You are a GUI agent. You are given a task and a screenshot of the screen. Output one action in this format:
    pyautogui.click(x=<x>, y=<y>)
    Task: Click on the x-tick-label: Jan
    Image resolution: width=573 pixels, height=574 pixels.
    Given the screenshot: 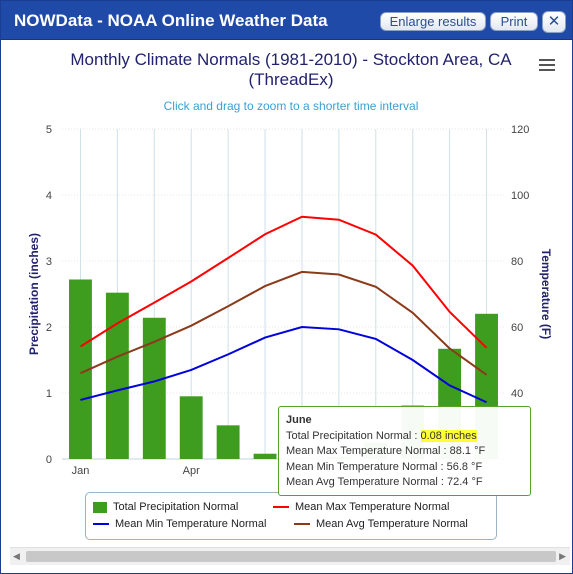 What is the action you would take?
    pyautogui.click(x=81, y=471)
    